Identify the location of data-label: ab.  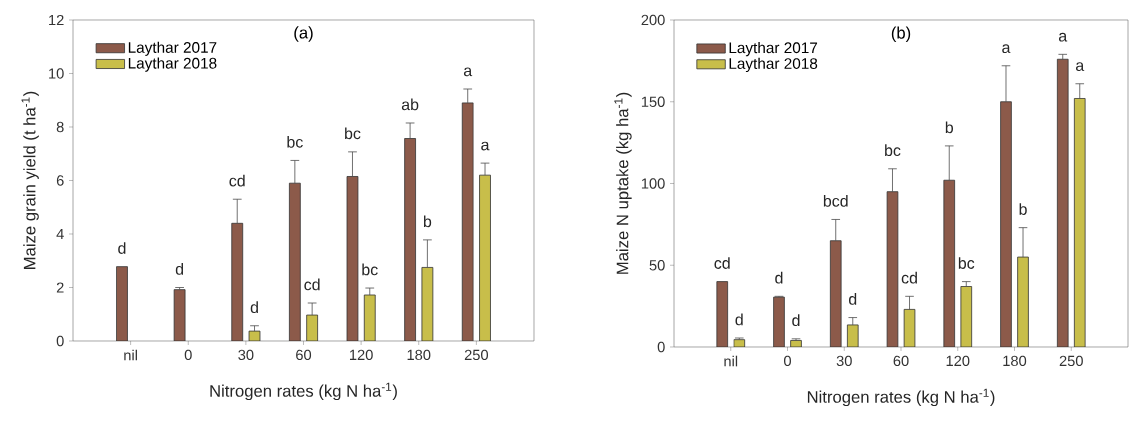
(410, 104).